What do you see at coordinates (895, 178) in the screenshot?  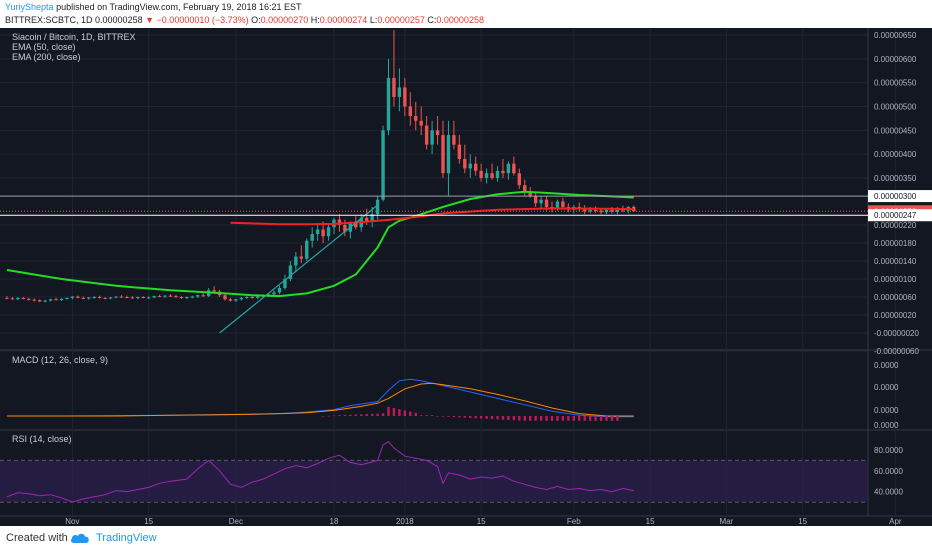 I see `price-tick-label: 0.00000350` at bounding box center [895, 178].